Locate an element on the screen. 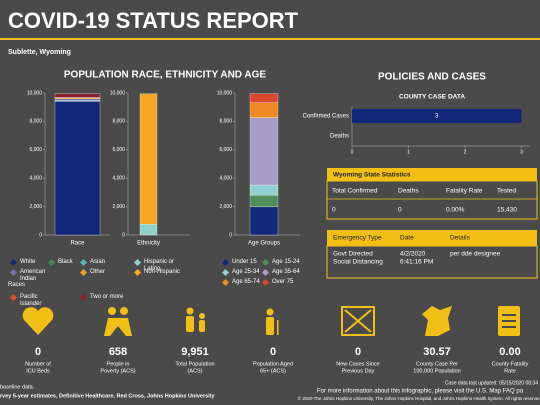 This screenshot has height=405, width=540. table-header: Total Confirmed is located at coordinates (355, 191).